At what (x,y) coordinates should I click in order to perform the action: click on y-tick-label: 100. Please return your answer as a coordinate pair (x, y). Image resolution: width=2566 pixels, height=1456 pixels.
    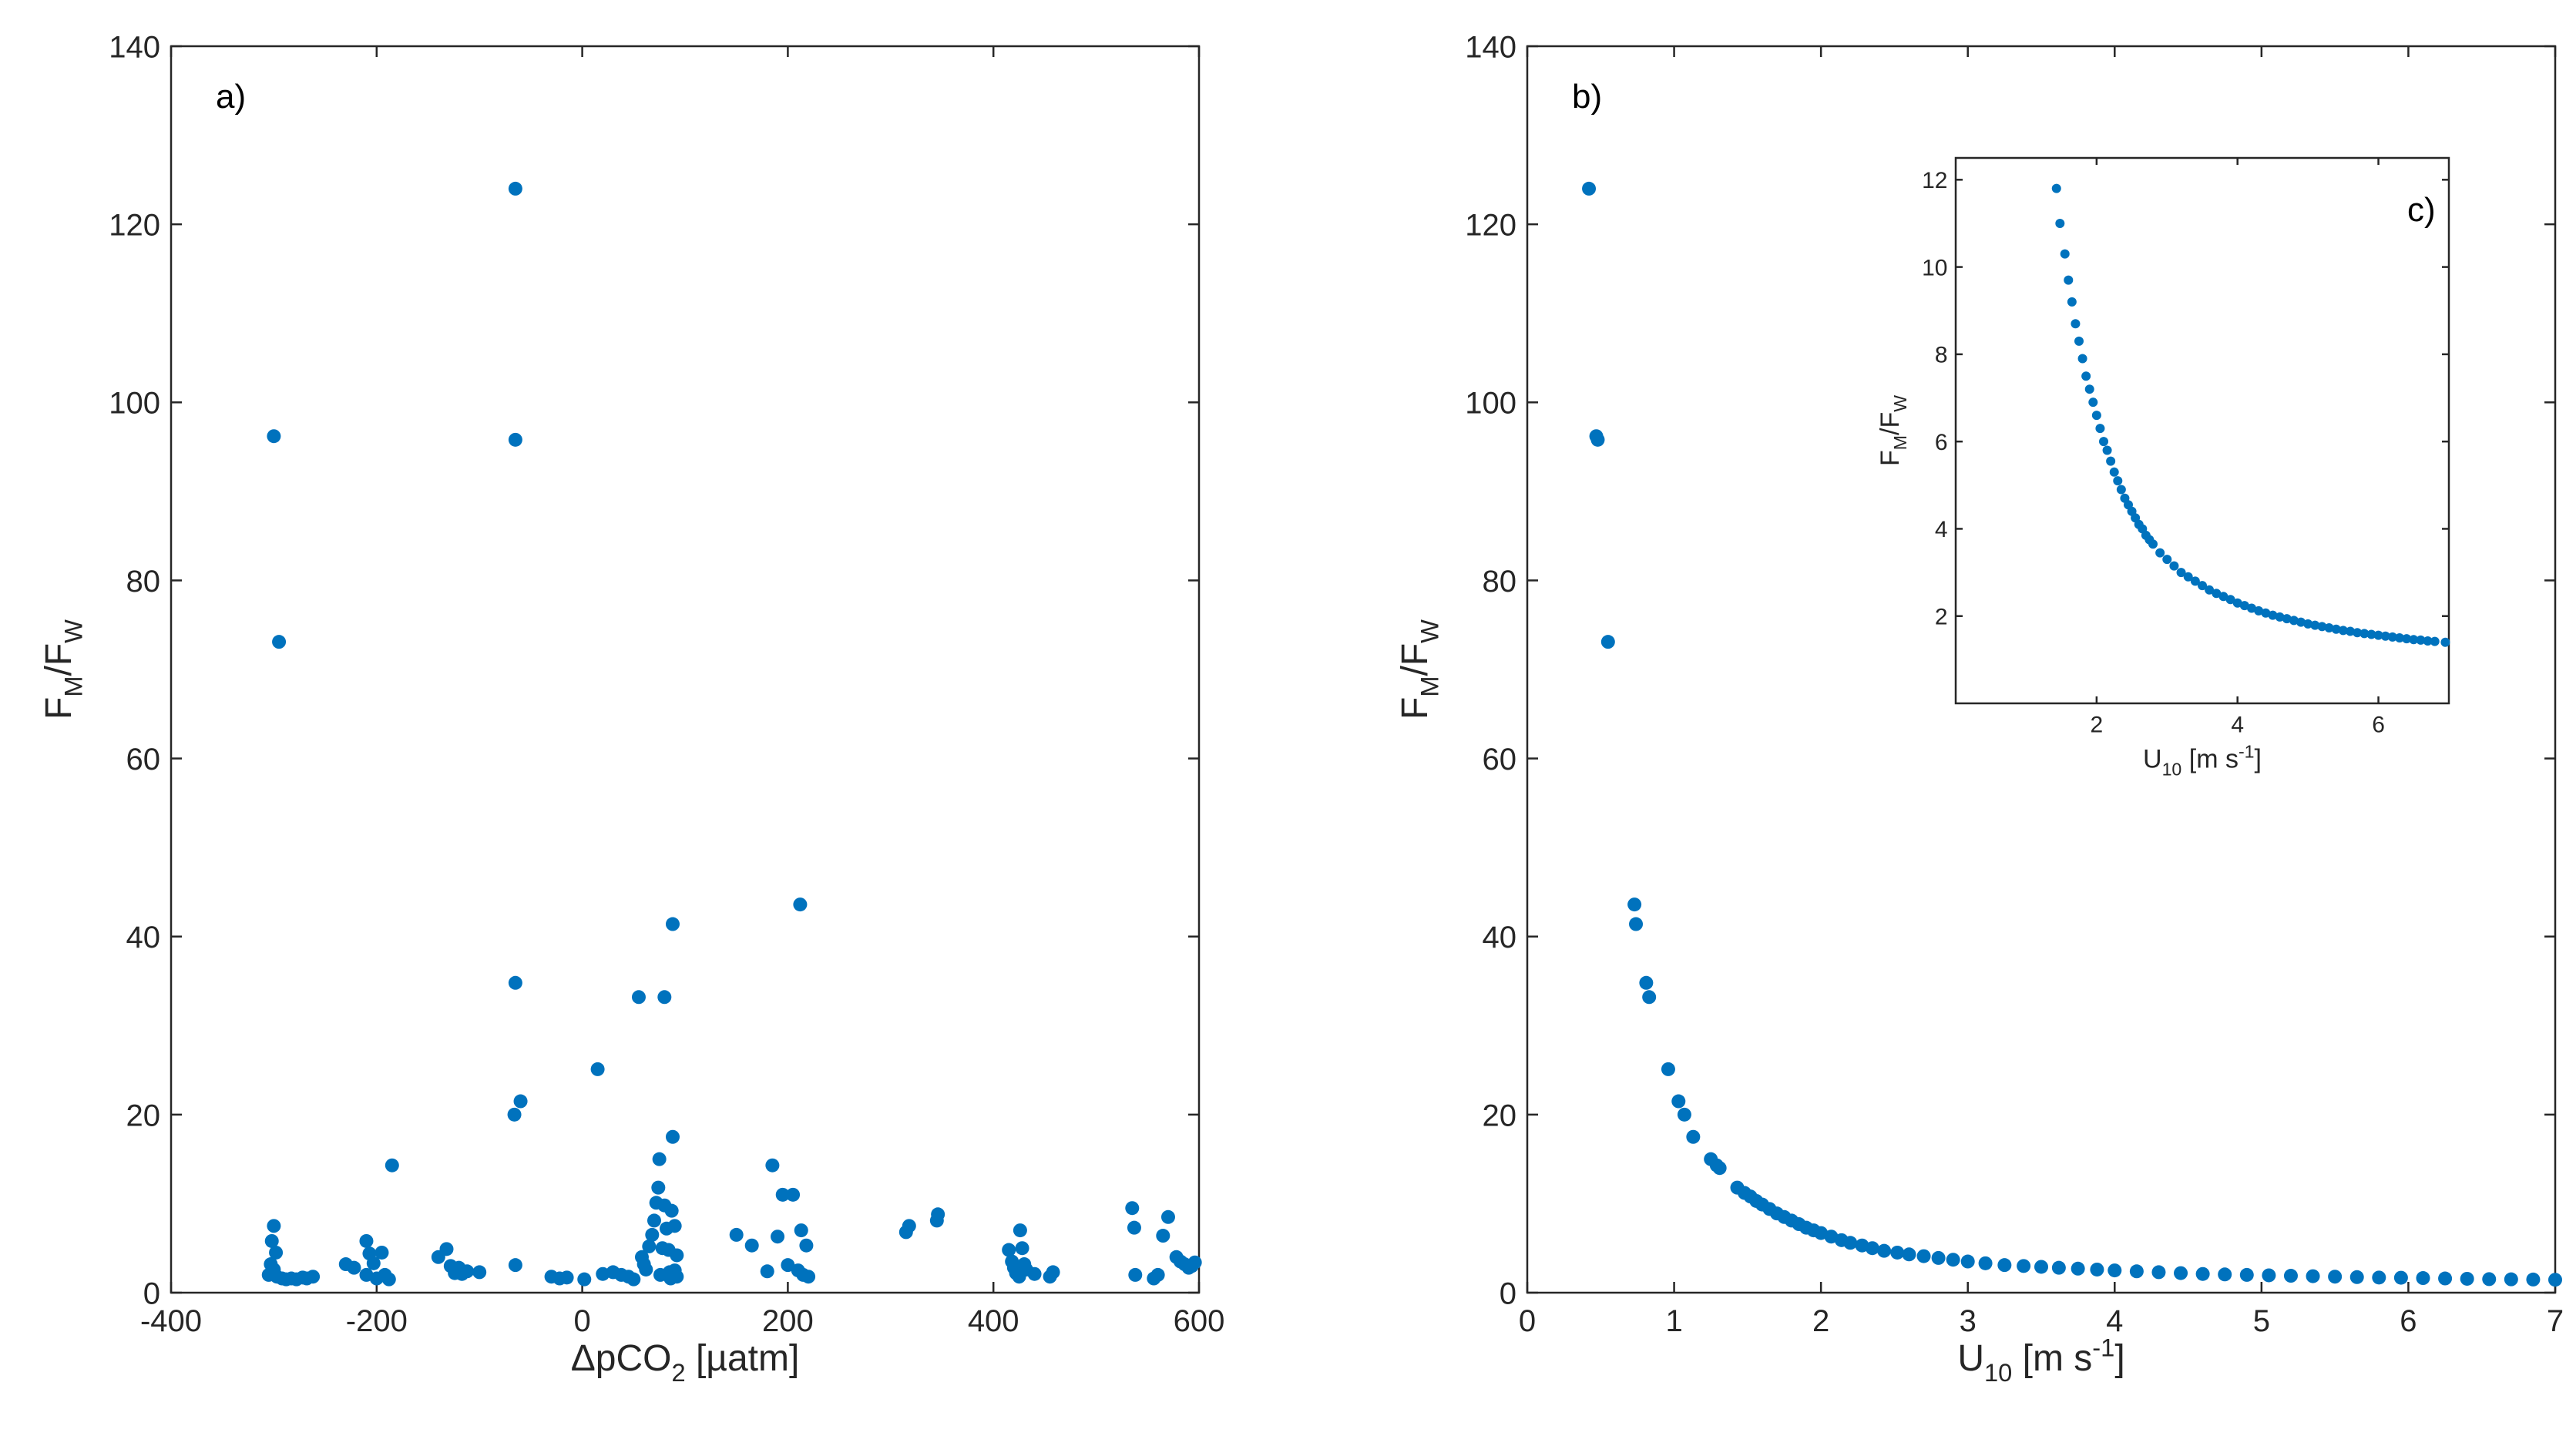
    Looking at the image, I should click on (1490, 404).